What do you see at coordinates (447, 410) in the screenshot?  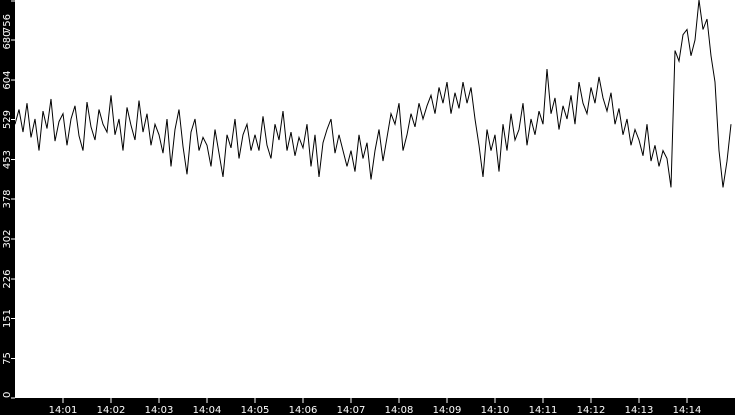 I see `x-tick-label: 14:09` at bounding box center [447, 410].